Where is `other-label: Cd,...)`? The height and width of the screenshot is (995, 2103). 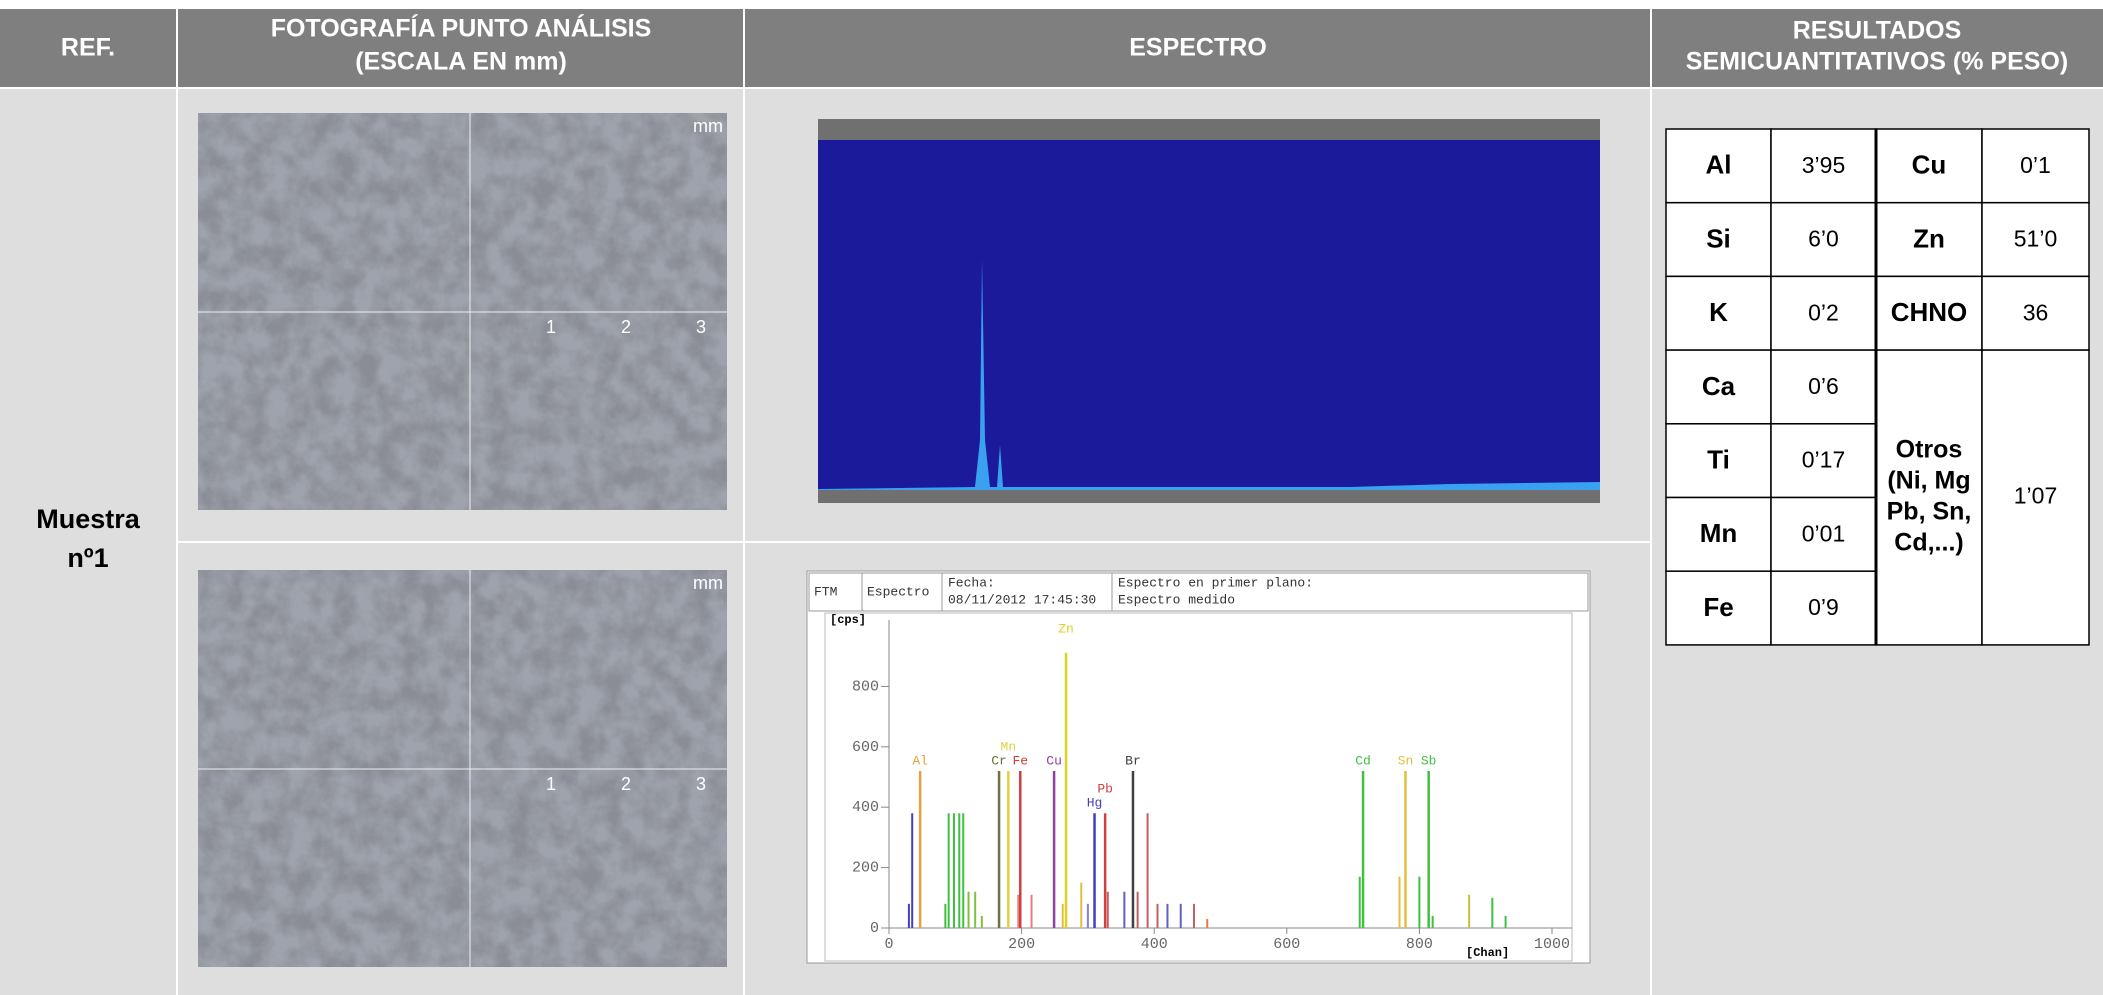
other-label: Cd,...) is located at coordinates (1928, 543).